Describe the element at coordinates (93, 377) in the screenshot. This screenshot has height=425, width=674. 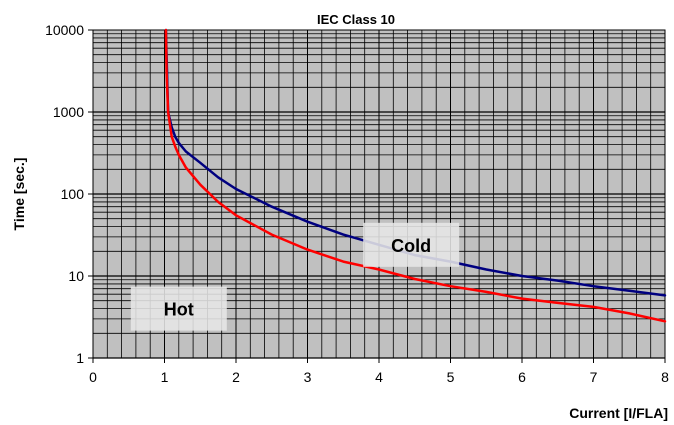
I see `x-tick-label: 0` at that location.